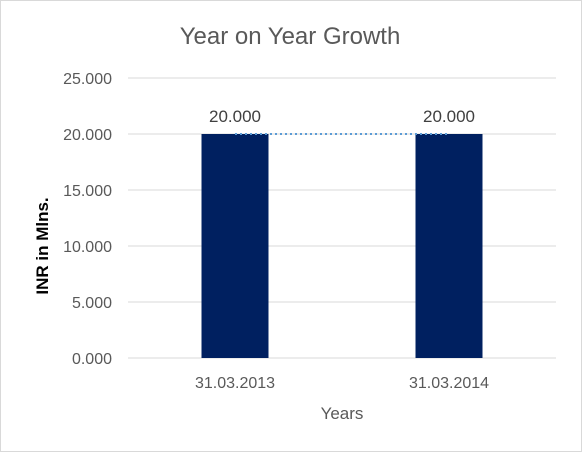 Image resolution: width=582 pixels, height=452 pixels. I want to click on y-tick-label: 10.000, so click(87, 247).